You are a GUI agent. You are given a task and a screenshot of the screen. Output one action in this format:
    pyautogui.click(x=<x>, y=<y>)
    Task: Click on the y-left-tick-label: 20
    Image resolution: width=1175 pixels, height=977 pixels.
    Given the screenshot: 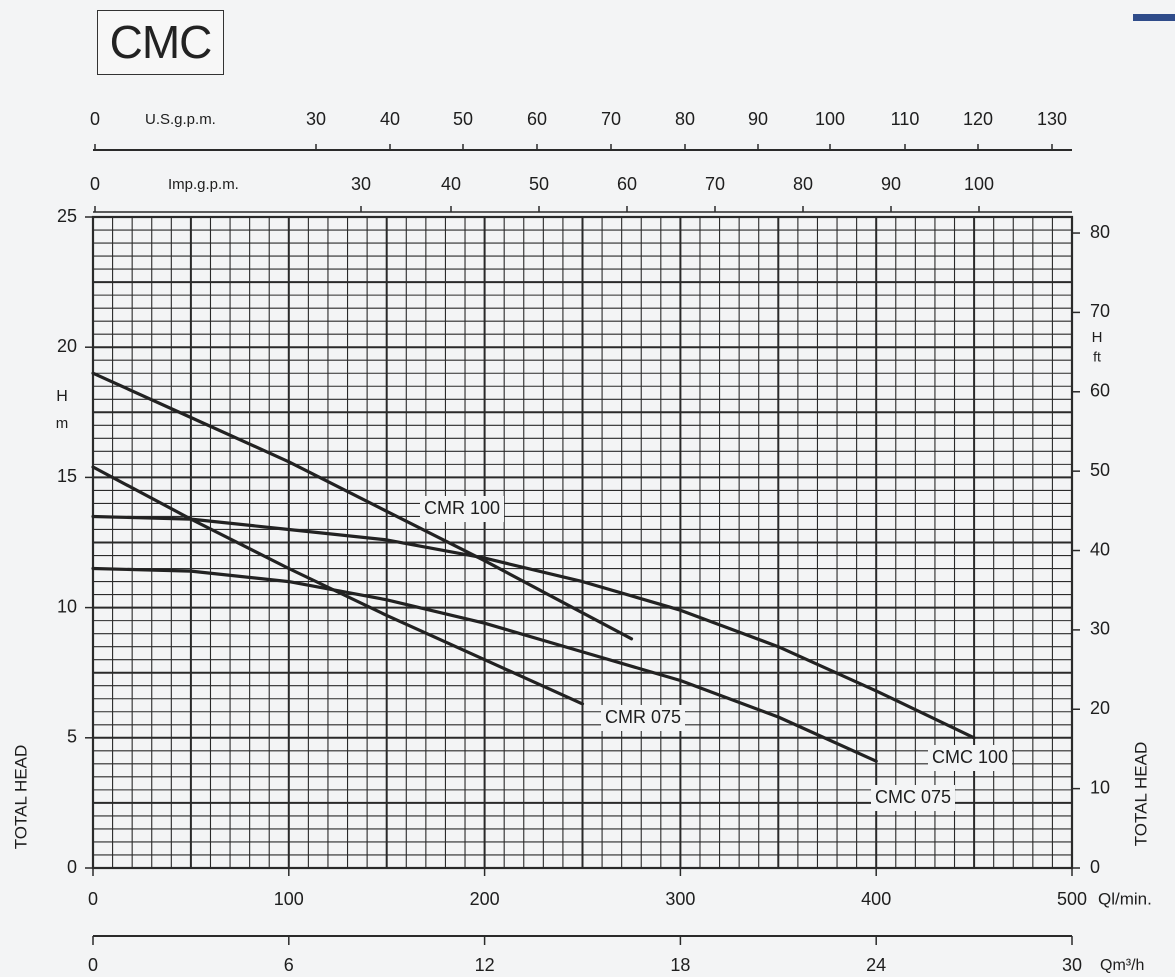 What is the action you would take?
    pyautogui.click(x=67, y=346)
    